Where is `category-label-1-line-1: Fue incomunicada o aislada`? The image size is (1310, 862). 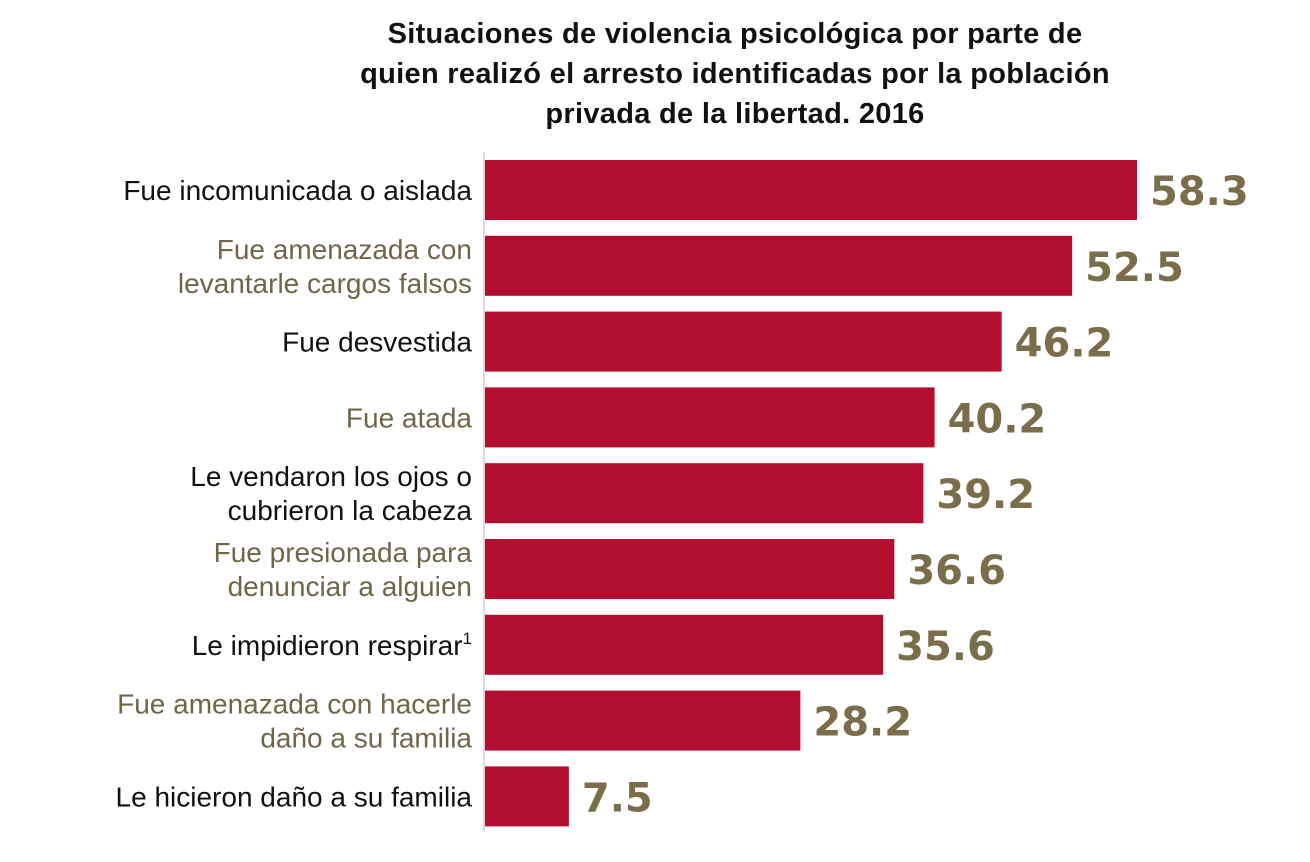 category-label-1-line-1: Fue incomunicada o aislada is located at coordinates (297, 190).